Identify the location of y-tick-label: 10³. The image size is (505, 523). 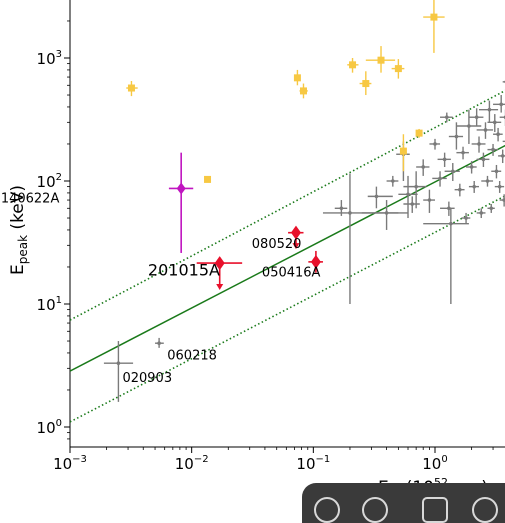
(49, 58).